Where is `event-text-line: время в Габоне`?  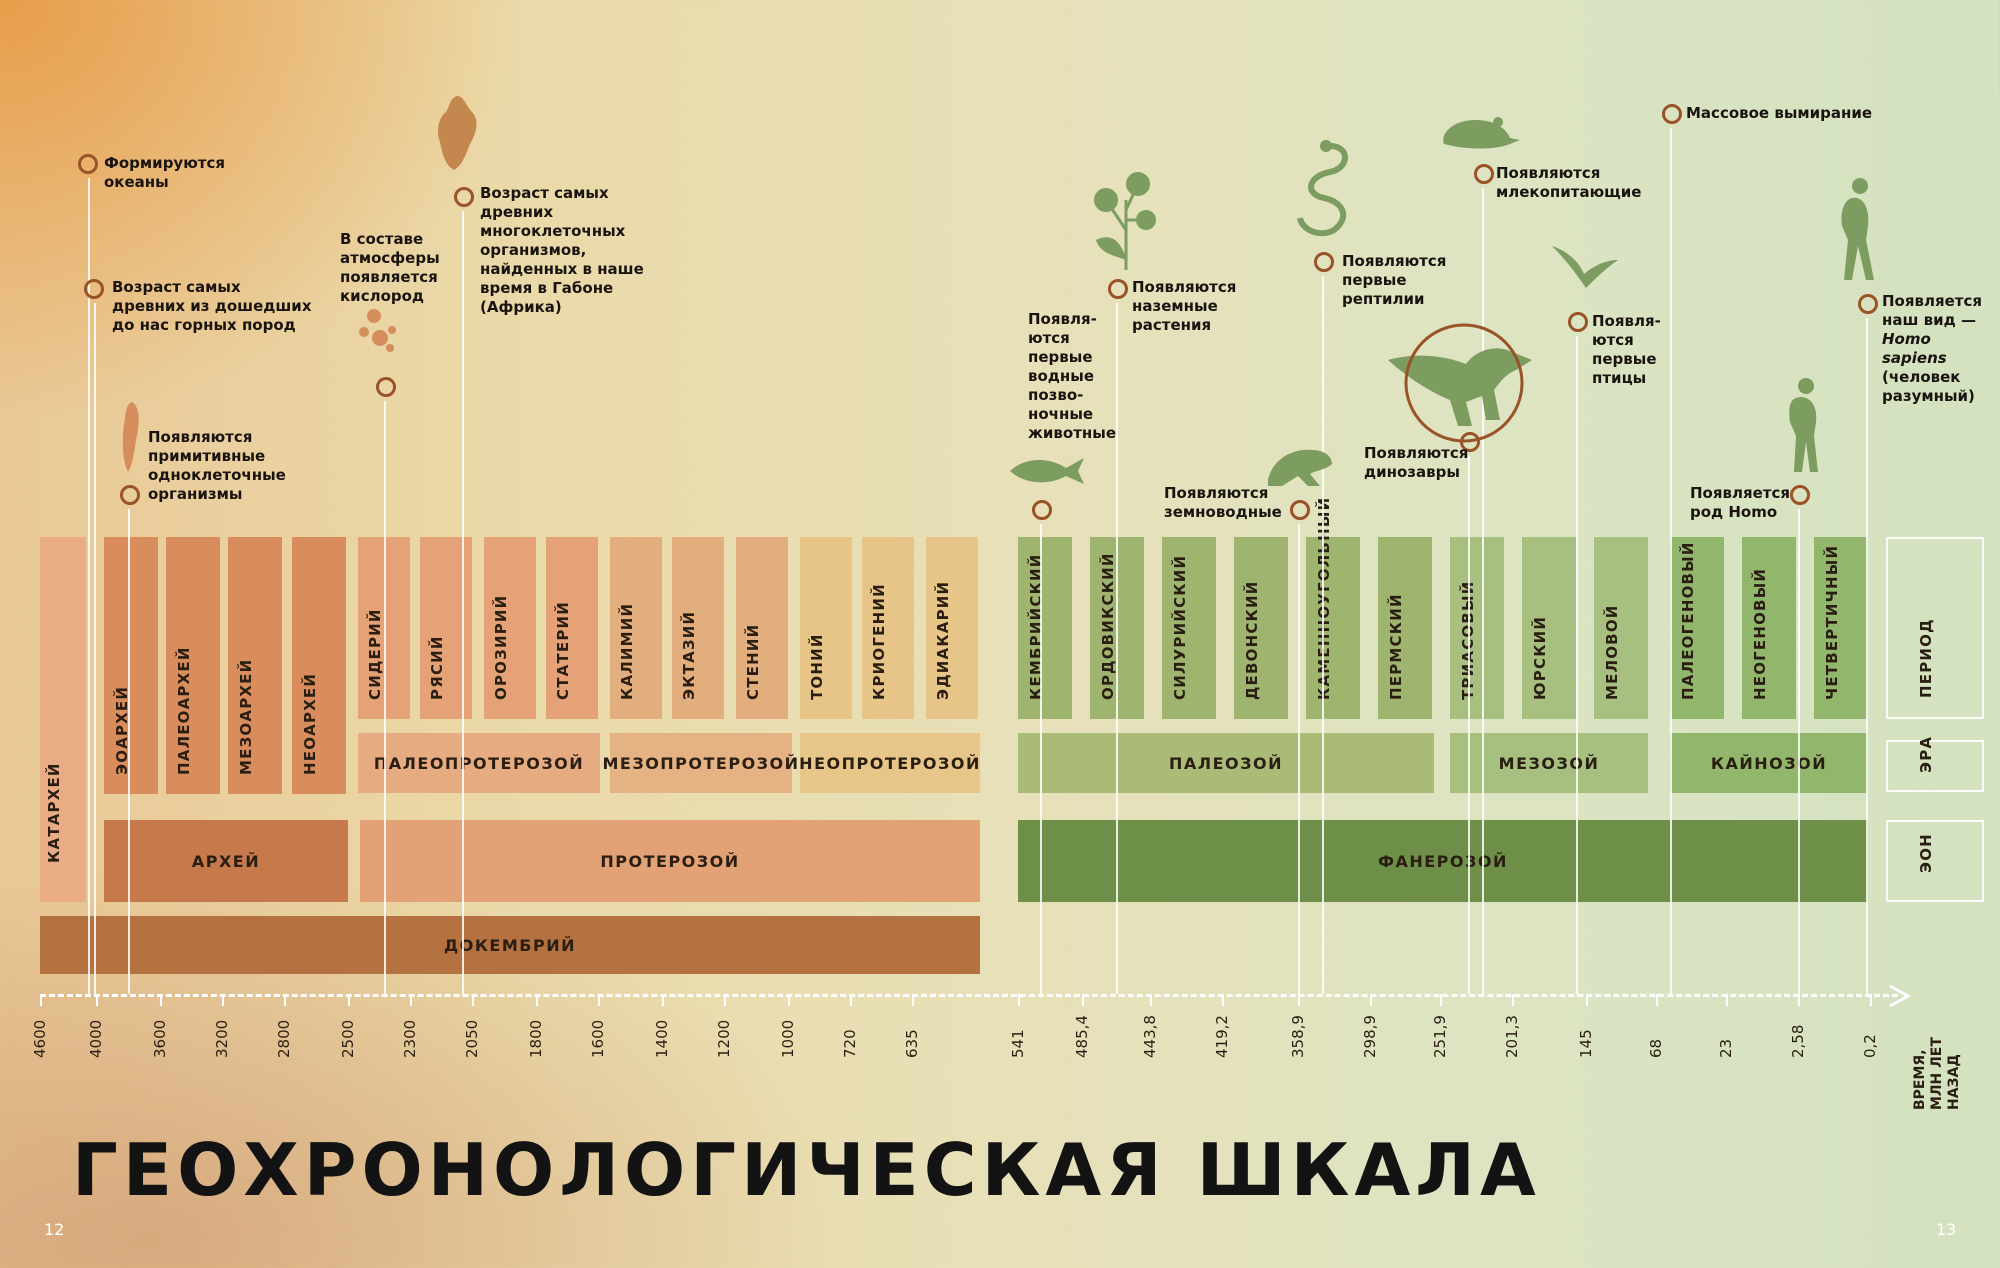
event-text-line: время в Габоне is located at coordinates (547, 288).